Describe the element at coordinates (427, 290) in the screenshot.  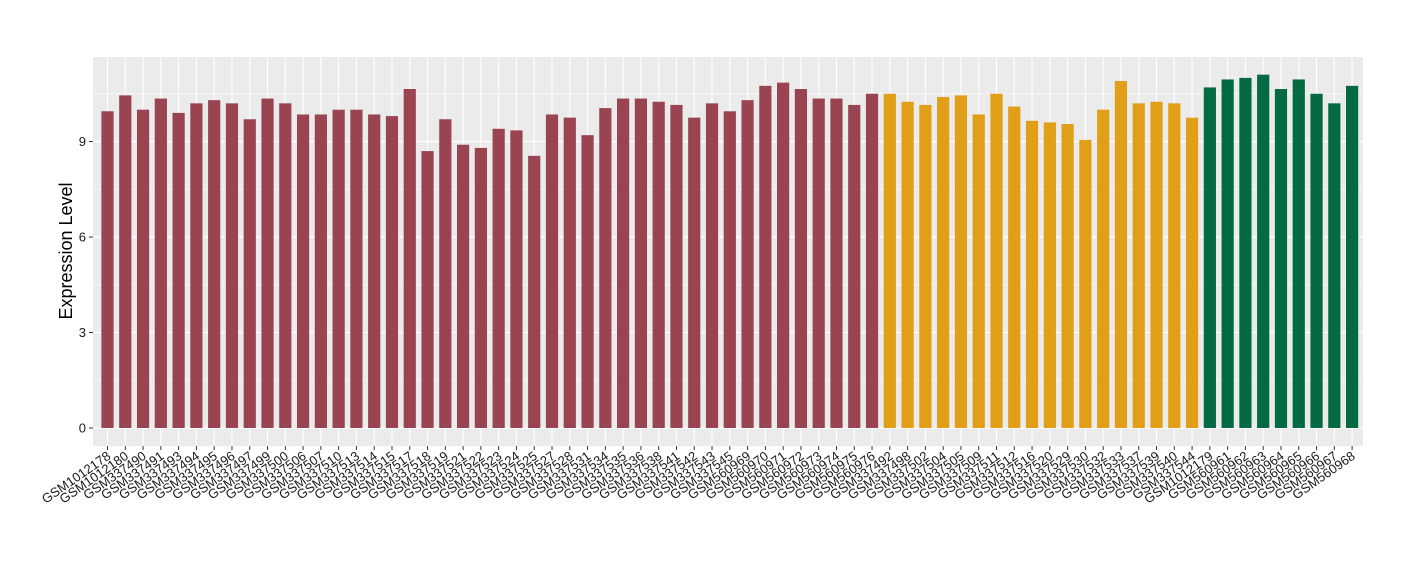
I see `bar-GSM337518` at that location.